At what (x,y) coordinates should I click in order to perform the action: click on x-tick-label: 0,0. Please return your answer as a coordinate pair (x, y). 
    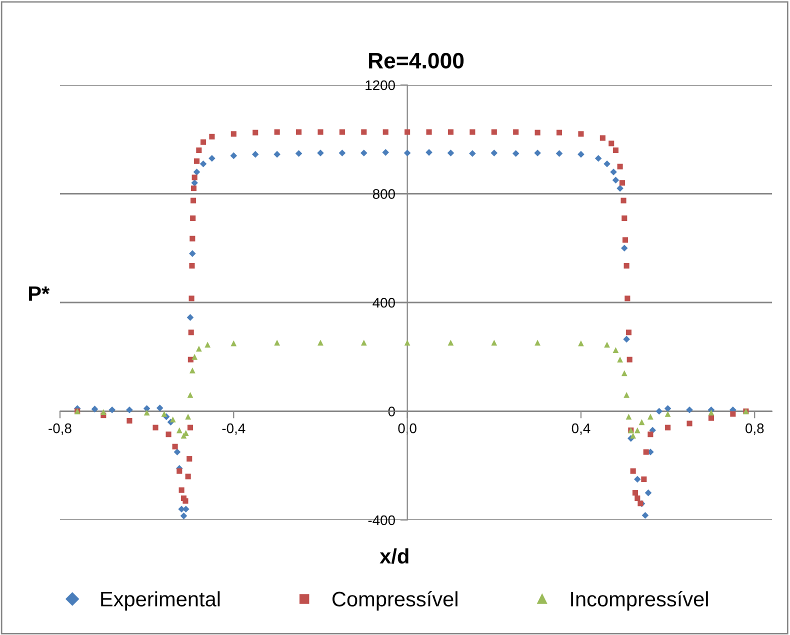
    Looking at the image, I should click on (407, 429).